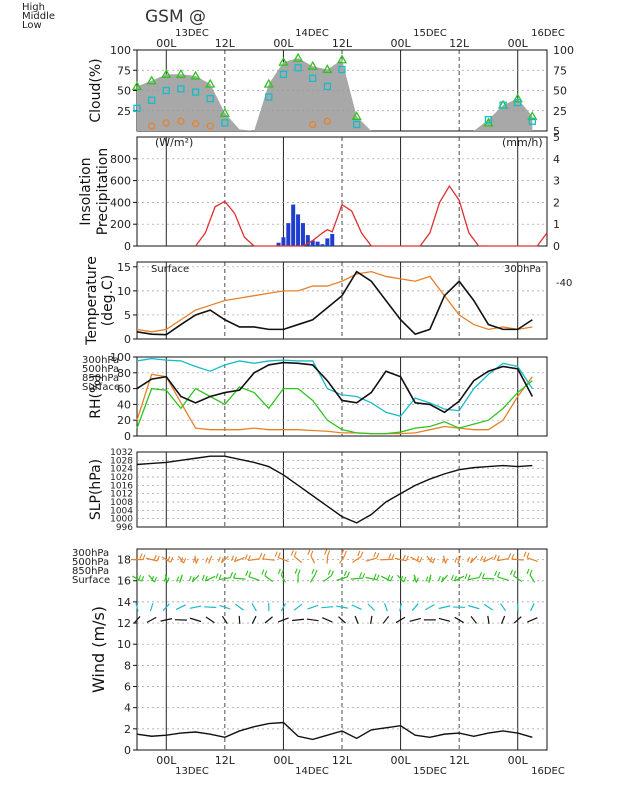 The image size is (618, 800). Describe the element at coordinates (32, 25) in the screenshot. I see `cloud-legend-low: Low` at that location.